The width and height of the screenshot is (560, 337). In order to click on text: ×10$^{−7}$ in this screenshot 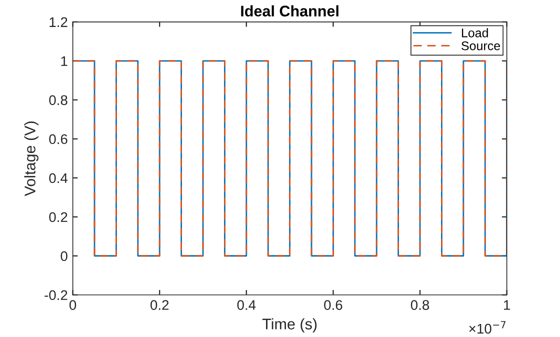, I will do `click(487, 327)`.